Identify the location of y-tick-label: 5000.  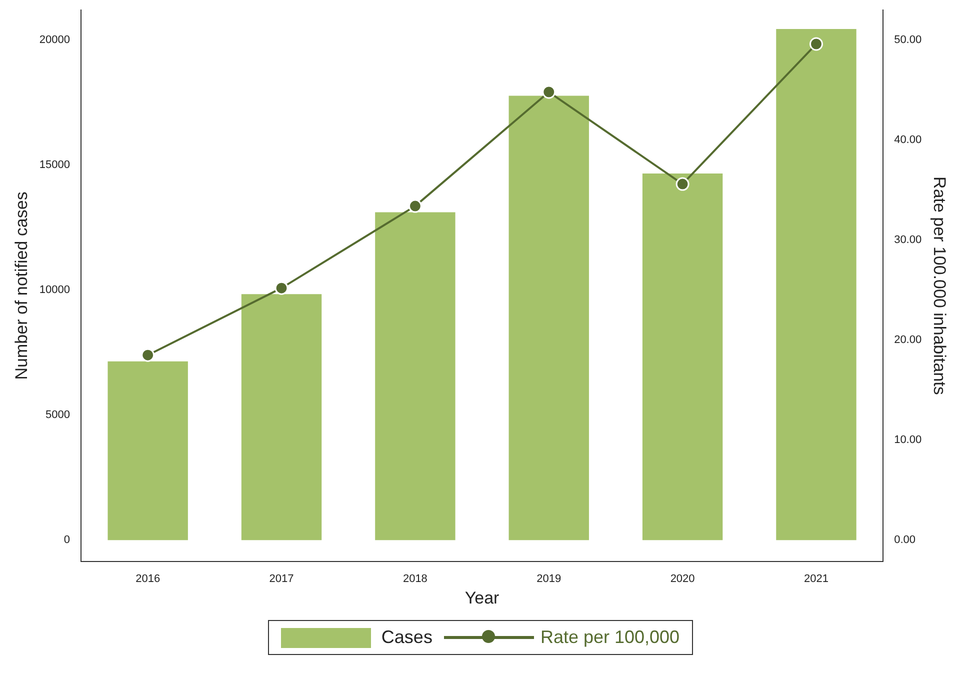
(58, 415).